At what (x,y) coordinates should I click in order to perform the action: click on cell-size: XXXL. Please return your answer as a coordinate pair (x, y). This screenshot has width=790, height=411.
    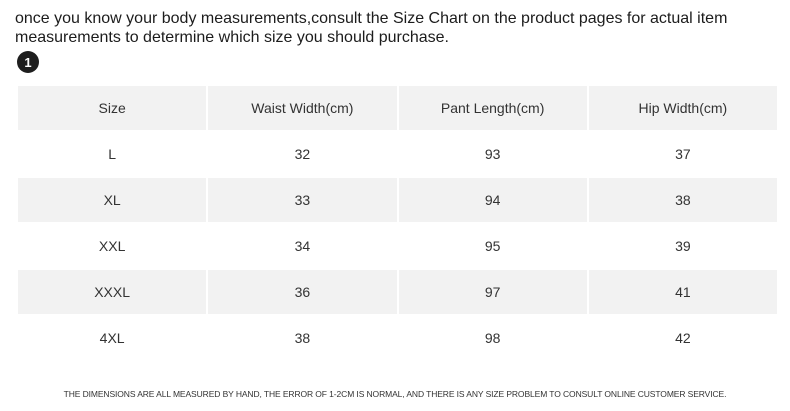
    Looking at the image, I should click on (112, 292).